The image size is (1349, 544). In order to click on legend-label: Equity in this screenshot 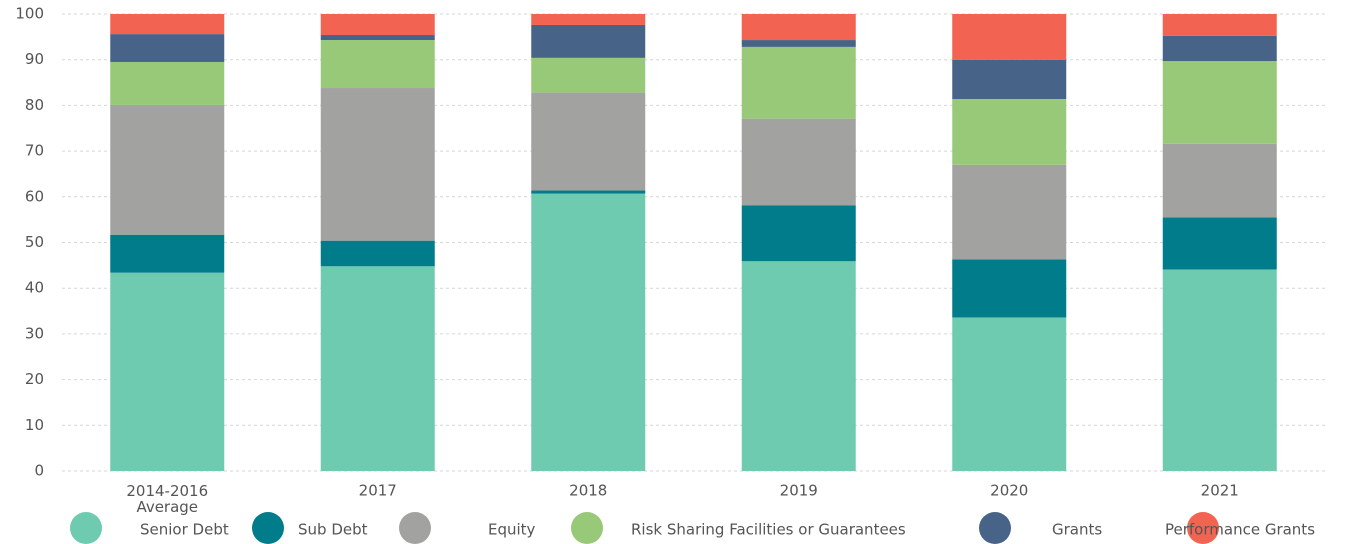, I will do `click(512, 530)`.